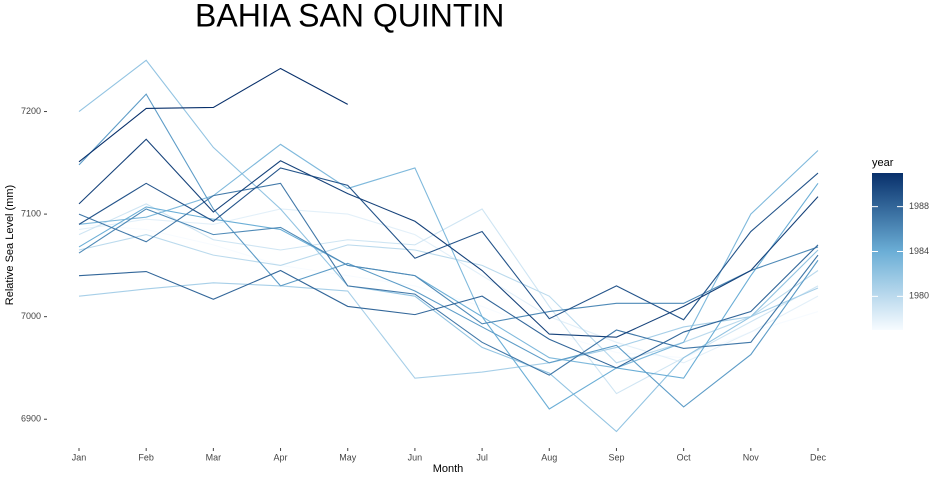 This screenshot has height=480, width=940. I want to click on x-tick-label: Feb, so click(146, 457).